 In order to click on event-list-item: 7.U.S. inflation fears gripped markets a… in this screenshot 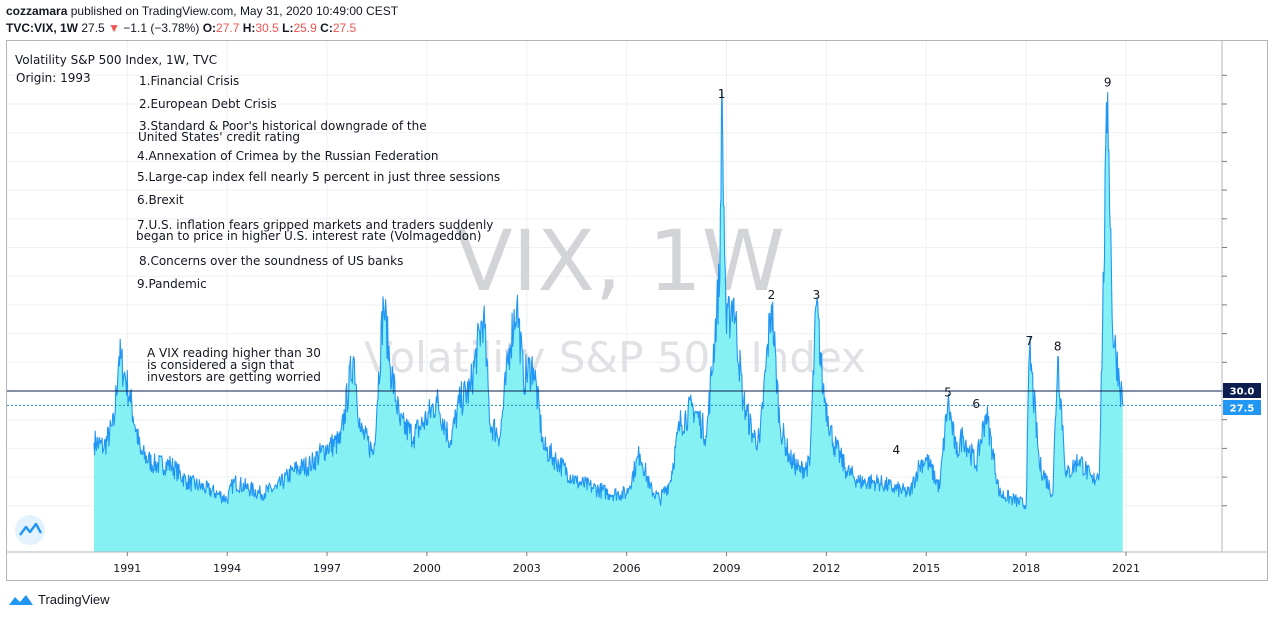, I will do `click(315, 225)`.